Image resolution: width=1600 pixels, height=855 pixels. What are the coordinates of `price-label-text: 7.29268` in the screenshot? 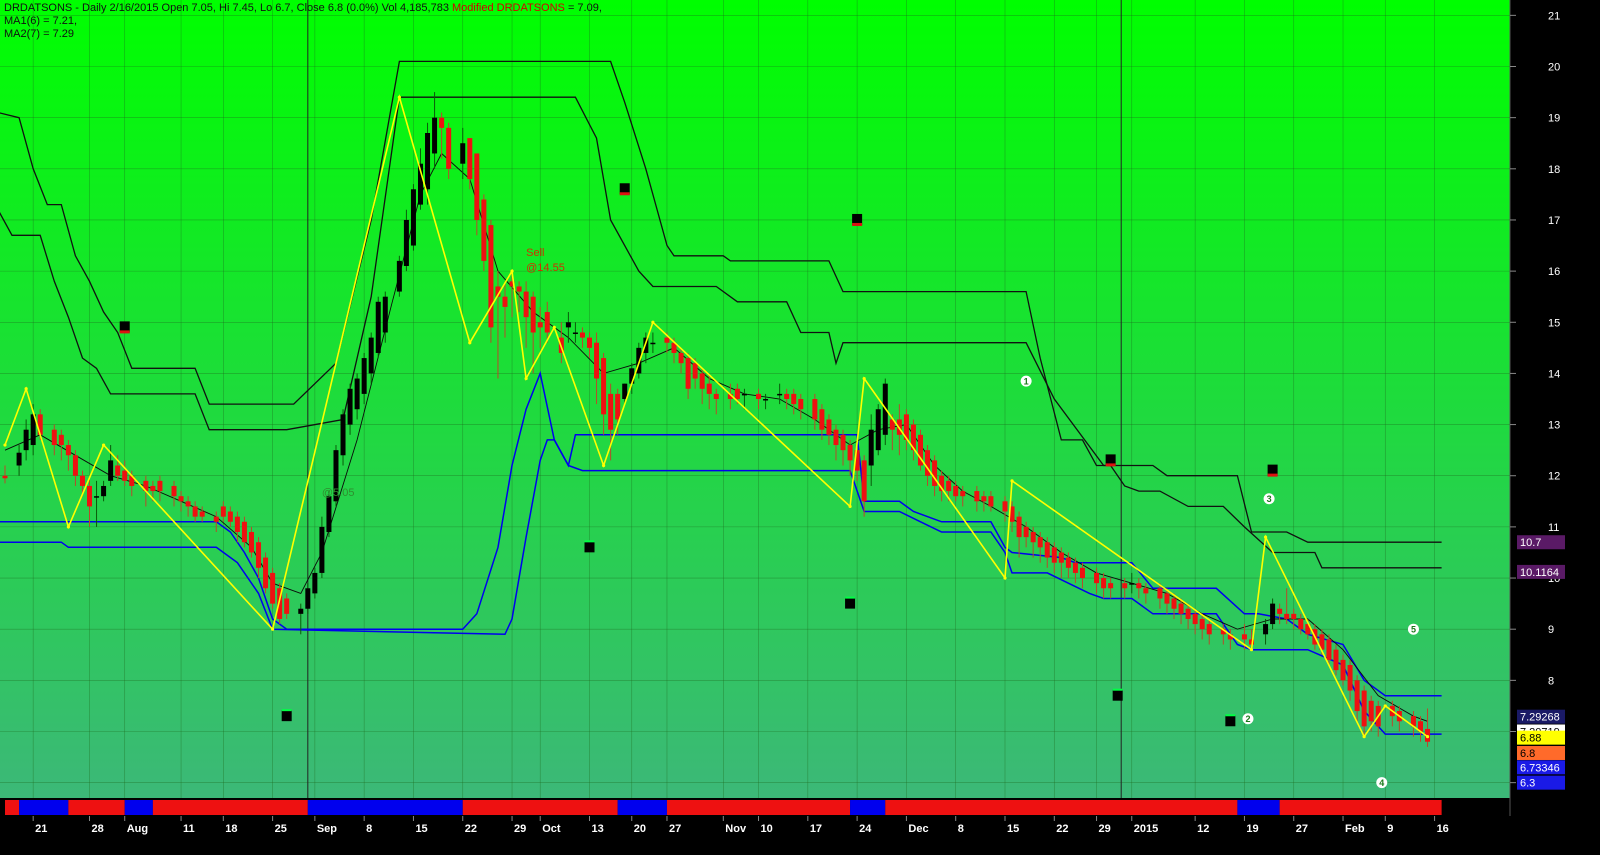 It's located at (1540, 718).